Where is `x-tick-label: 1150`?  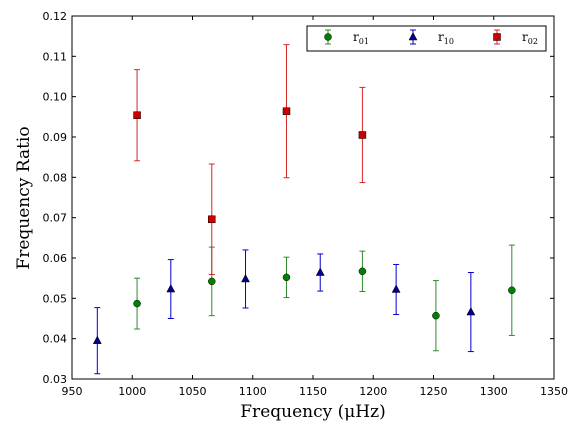 x-tick-label: 1150 is located at coordinates (313, 391).